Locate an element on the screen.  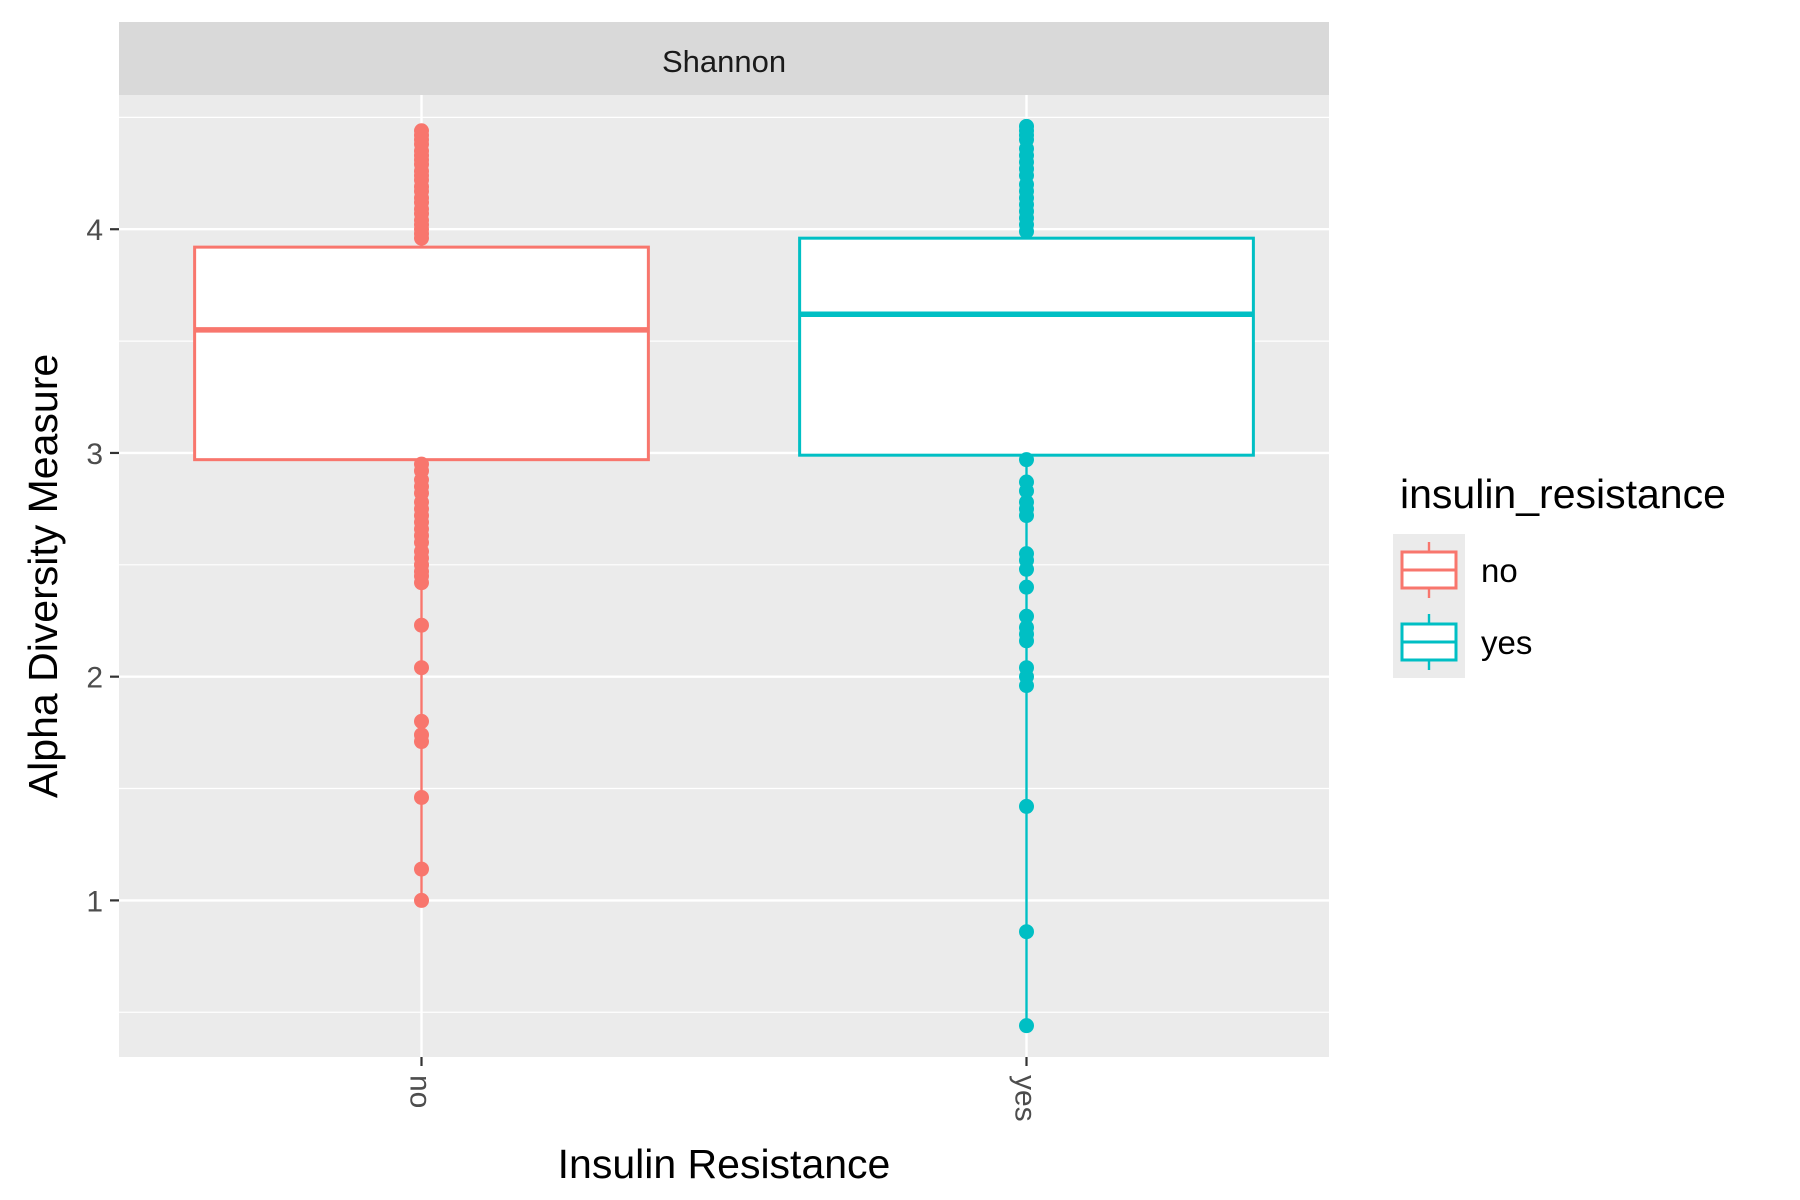
y-tick-label: 1 is located at coordinates (94, 901).